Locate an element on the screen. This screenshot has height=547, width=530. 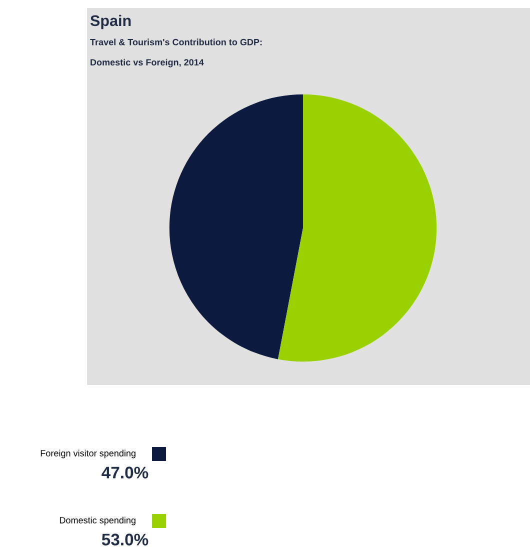
data-label: 53.0% is located at coordinates (125, 540).